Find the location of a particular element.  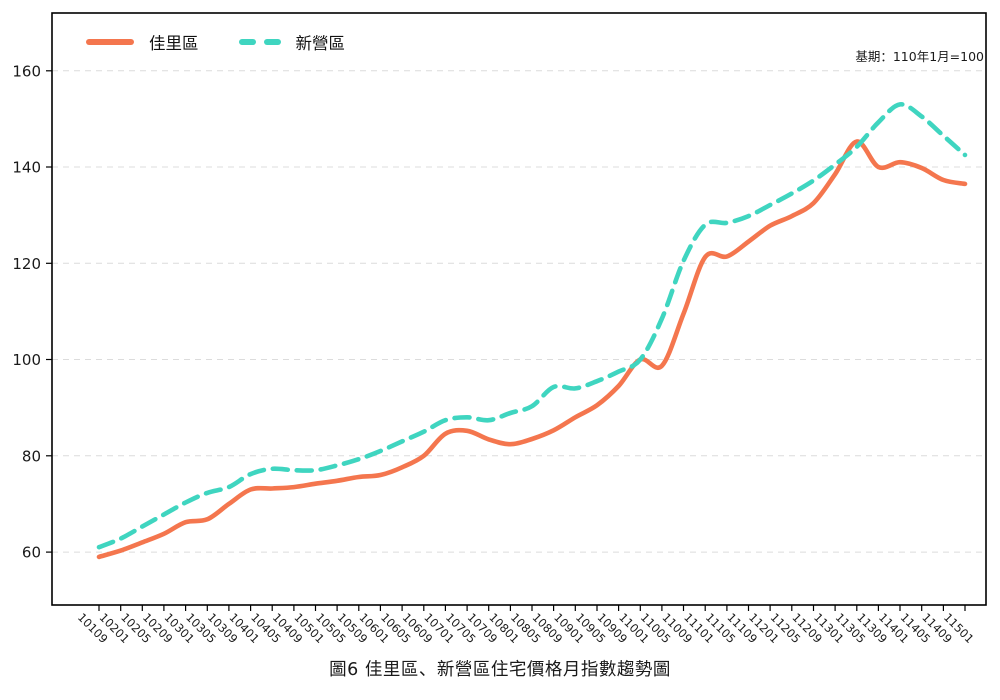

xinying-line-swatch is located at coordinates (259, 42).